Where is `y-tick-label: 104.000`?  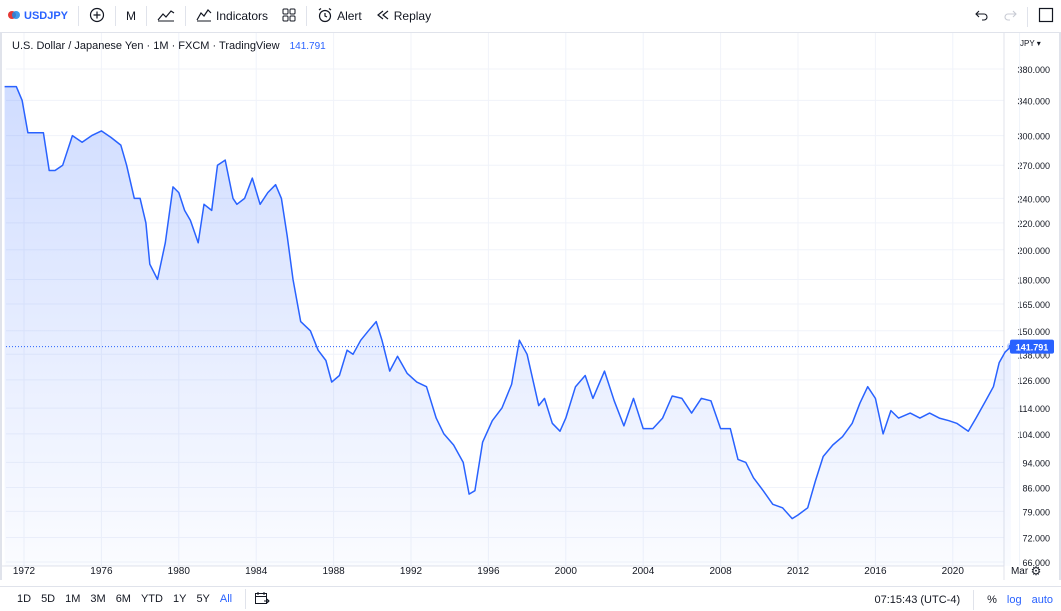
y-tick-label: 104.000 is located at coordinates (1033, 435).